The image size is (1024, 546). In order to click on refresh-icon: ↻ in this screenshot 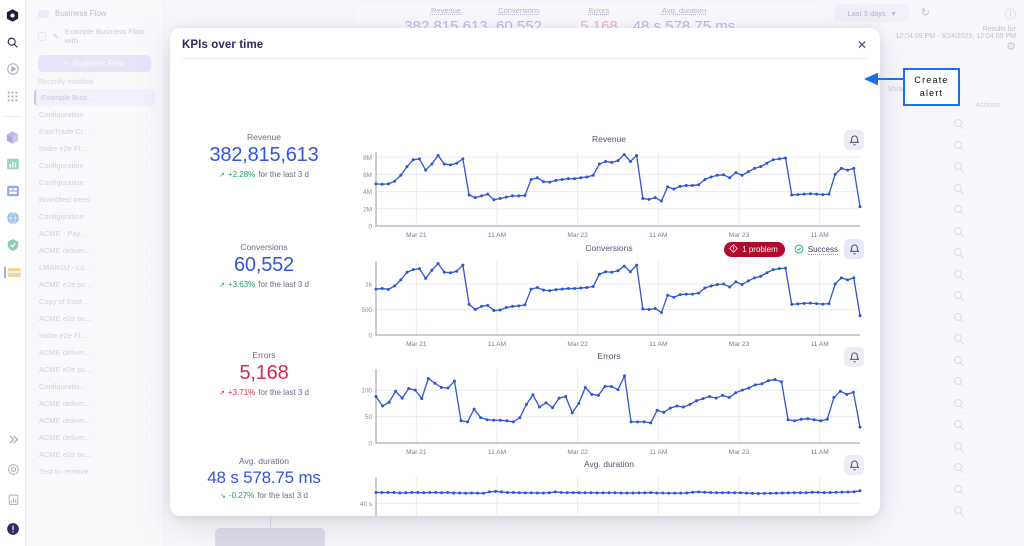, I will do `click(925, 13)`.